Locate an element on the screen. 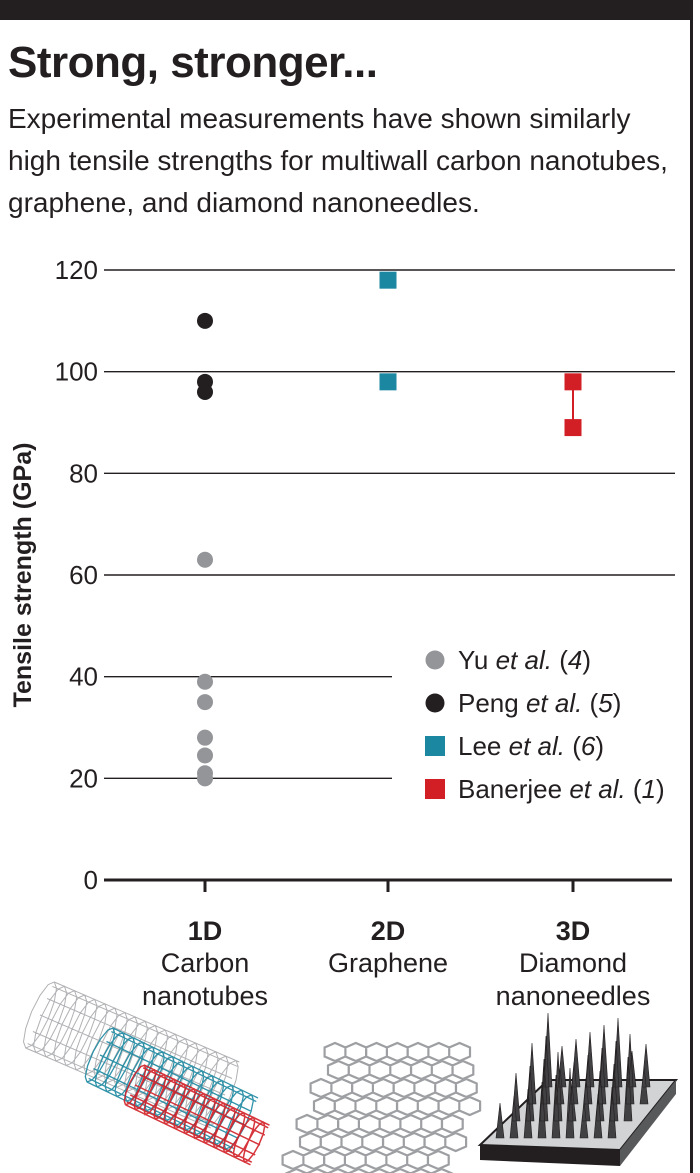 The image size is (700, 1173). y-tick-label: 80 is located at coordinates (83, 473).